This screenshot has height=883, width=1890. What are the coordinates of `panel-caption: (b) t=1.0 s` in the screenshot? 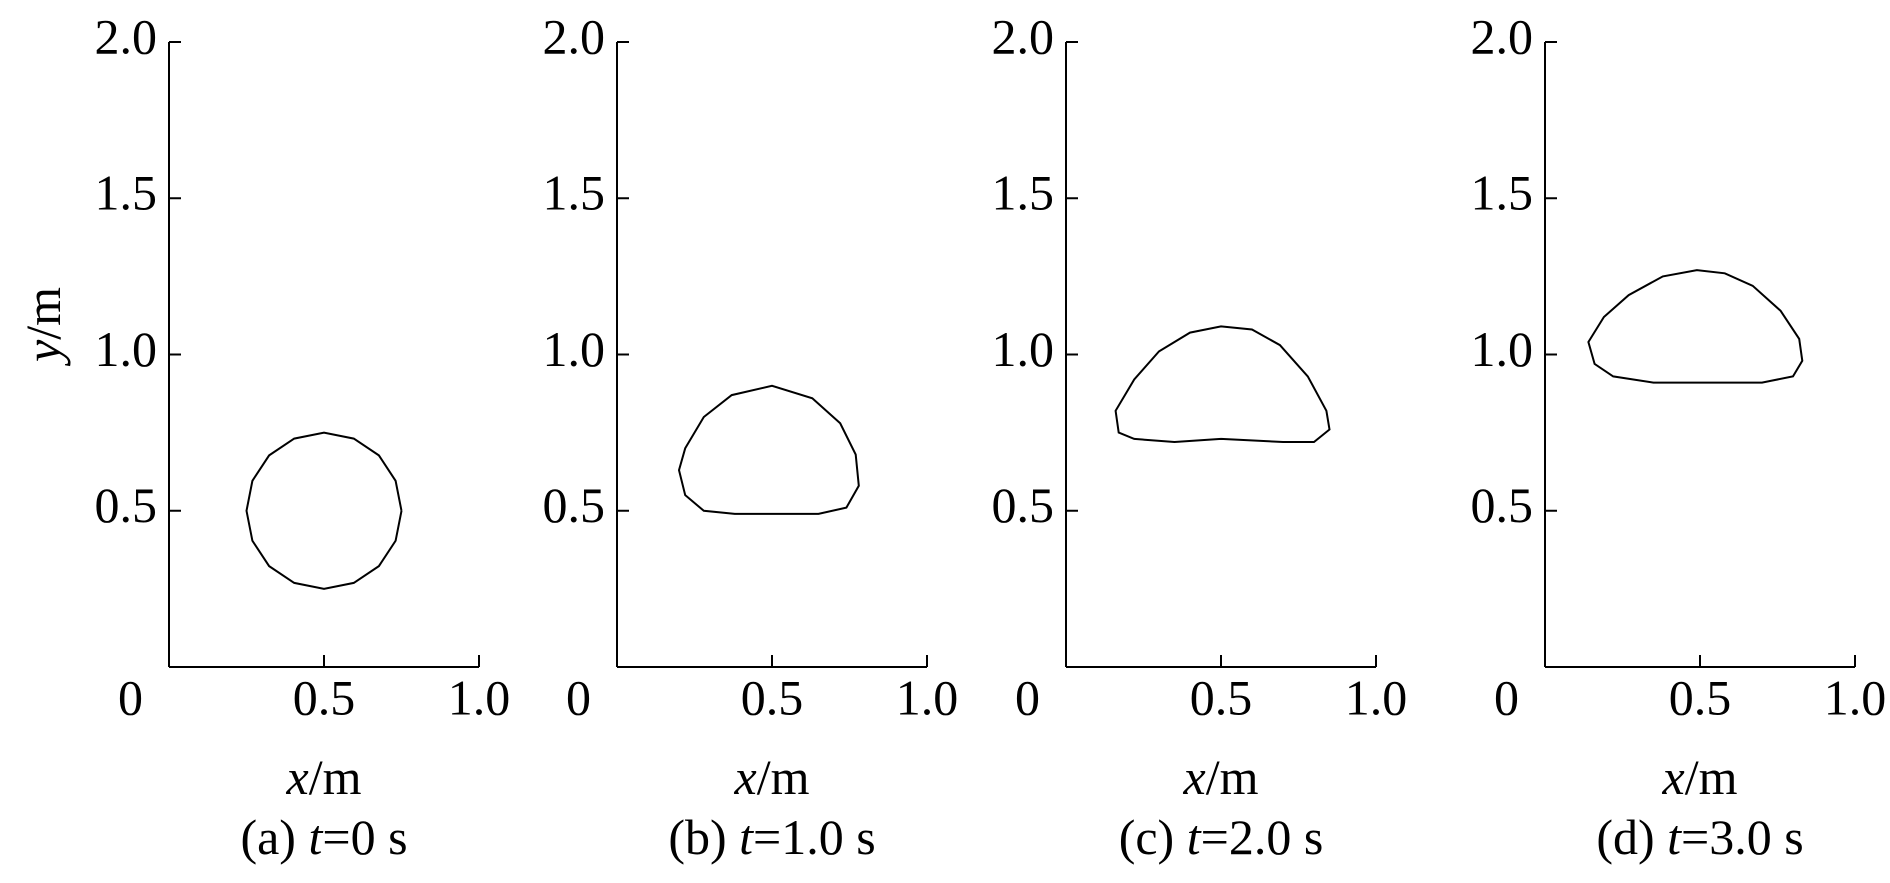 It's located at (771, 837).